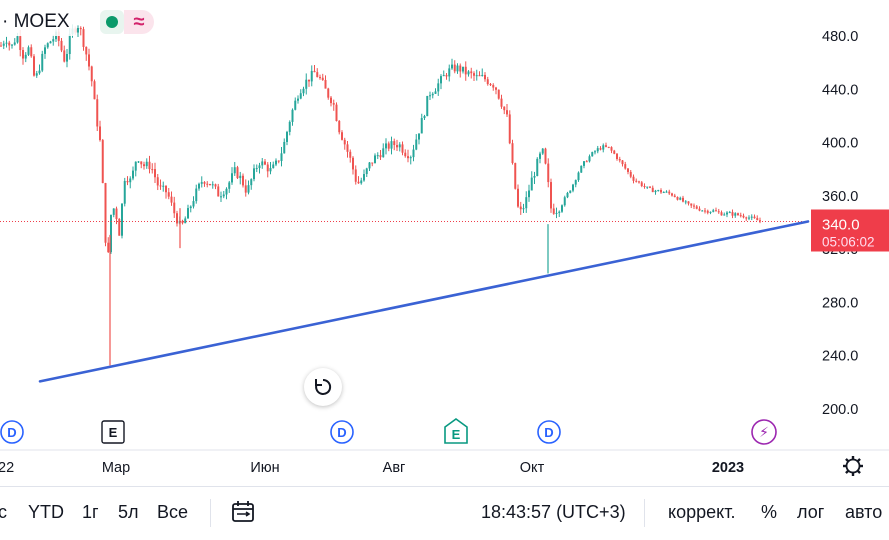  What do you see at coordinates (853, 466) in the screenshot?
I see `settings-icon` at bounding box center [853, 466].